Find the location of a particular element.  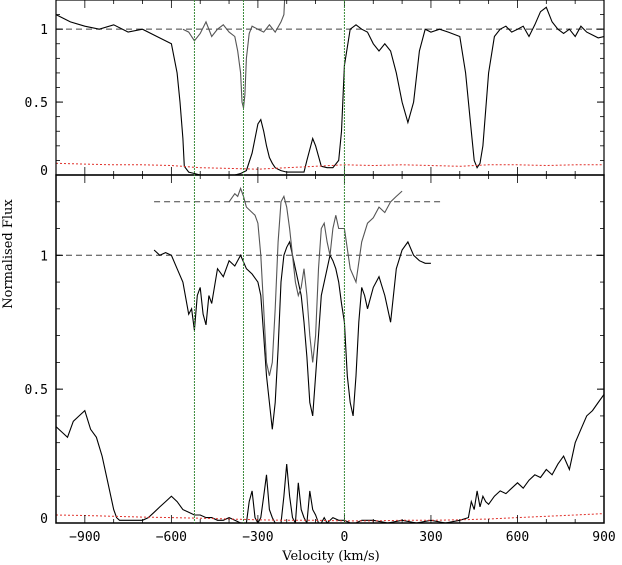

top-series-spectrum-b is located at coordinates (234, 54).